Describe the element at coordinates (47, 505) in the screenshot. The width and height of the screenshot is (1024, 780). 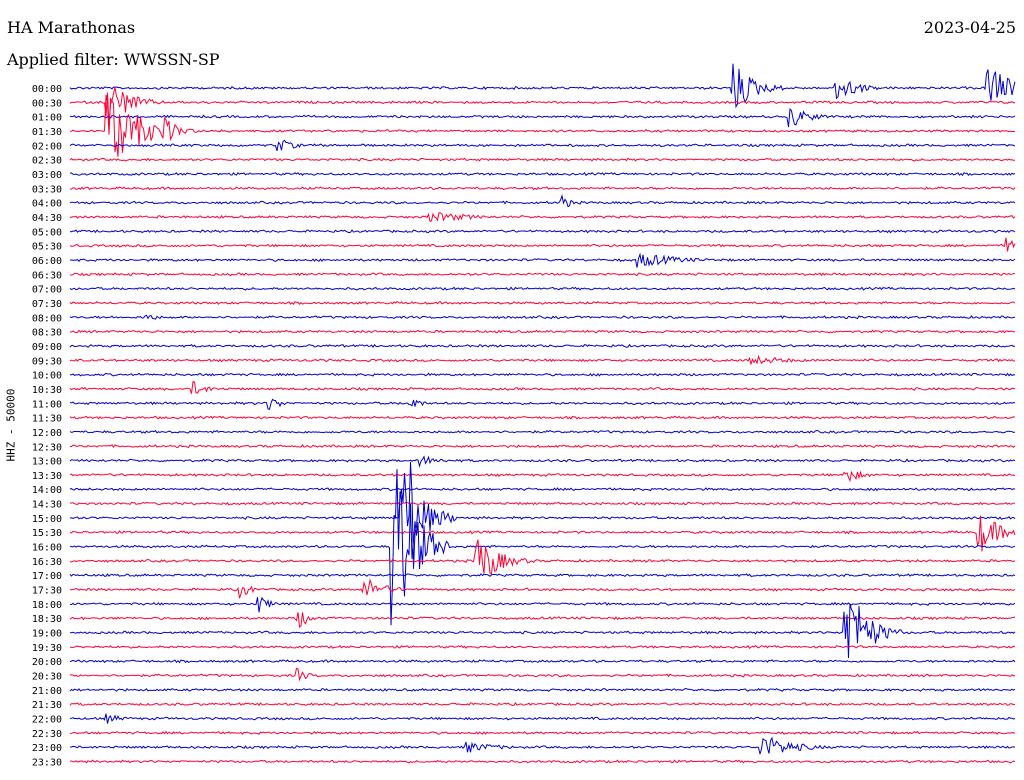
I see `row-time-label: 14:30` at that location.